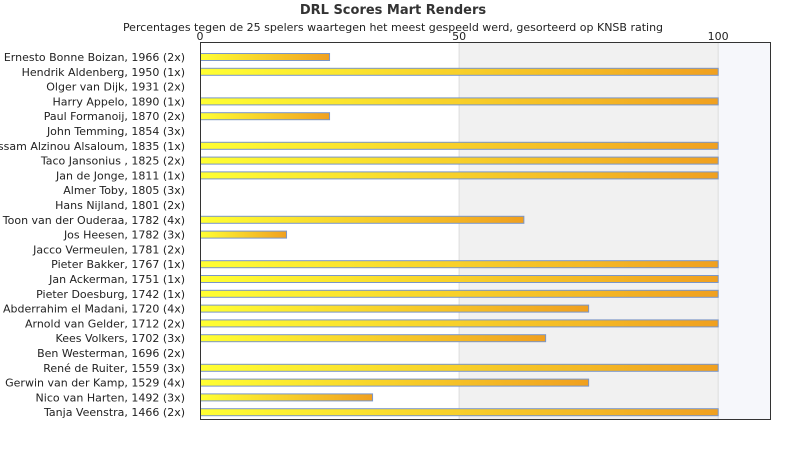 This screenshot has width=790, height=450. What do you see at coordinates (111, 353) in the screenshot?
I see `category-label: Ben Westerman, 1696 (2x)` at bounding box center [111, 353].